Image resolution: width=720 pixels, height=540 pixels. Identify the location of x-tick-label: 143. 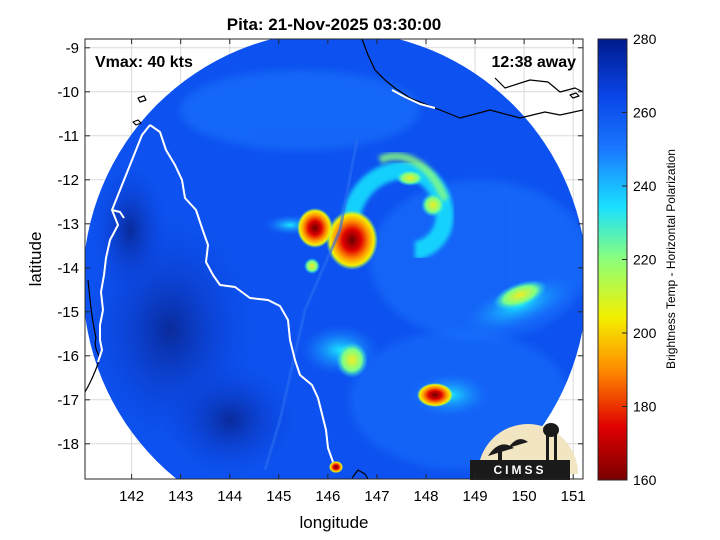
(180, 496).